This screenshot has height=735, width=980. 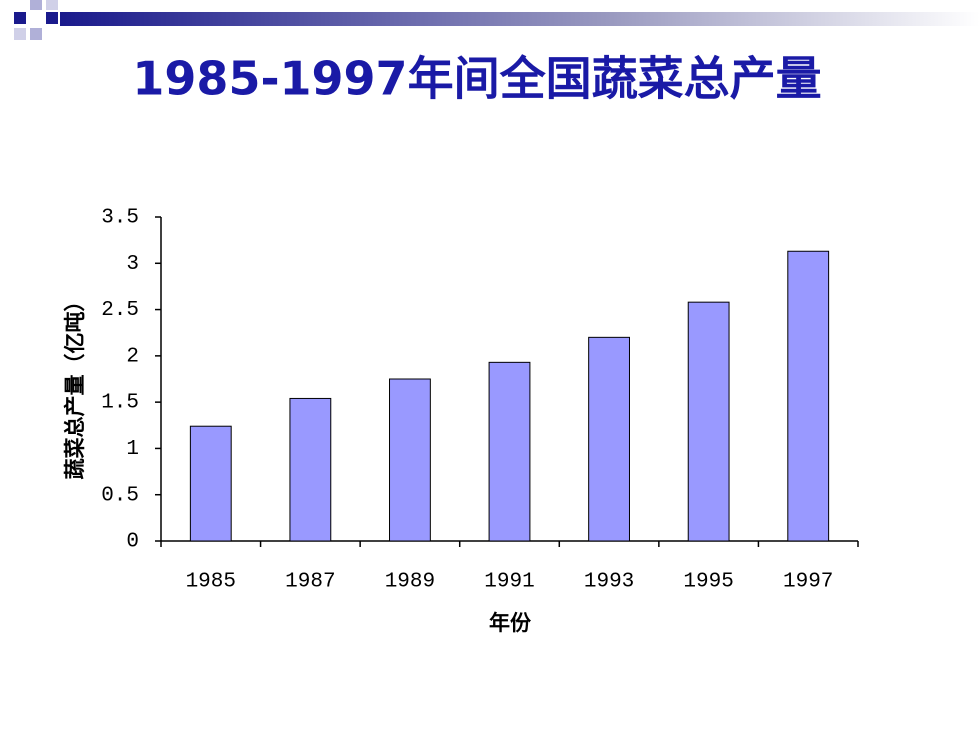 What do you see at coordinates (509, 582) in the screenshot?
I see `x-tick-label: 1991` at bounding box center [509, 582].